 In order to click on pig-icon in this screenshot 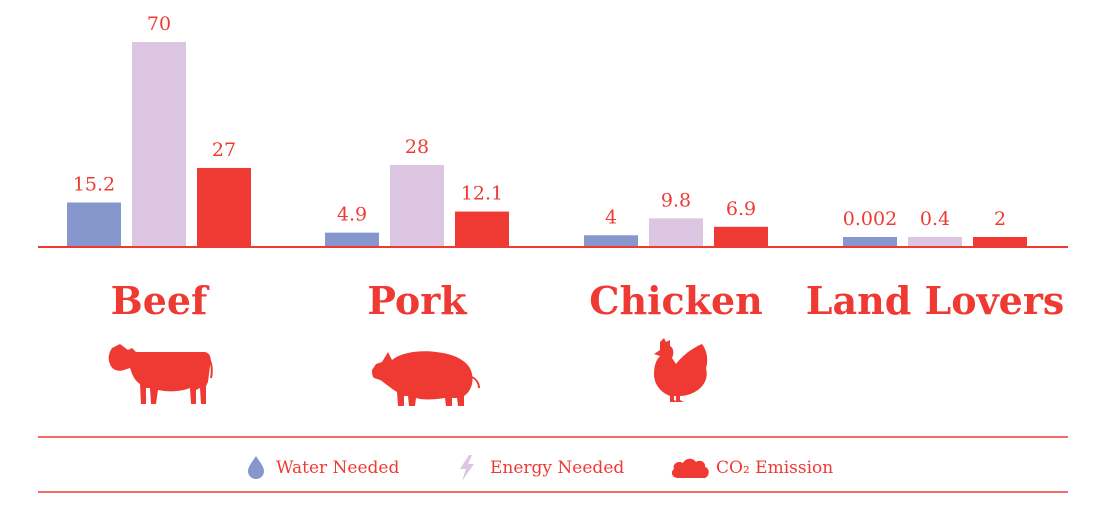, I will do `click(426, 378)`.